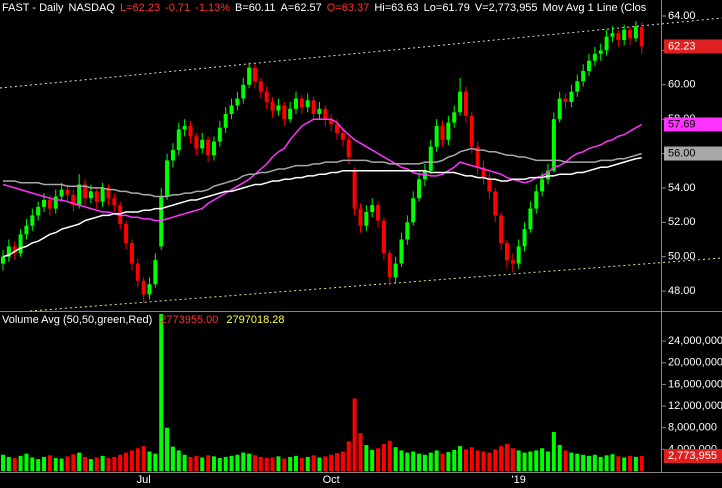 The width and height of the screenshot is (722, 488). What do you see at coordinates (396, 8) in the screenshot?
I see `header-item: Hi=63.63` at bounding box center [396, 8].